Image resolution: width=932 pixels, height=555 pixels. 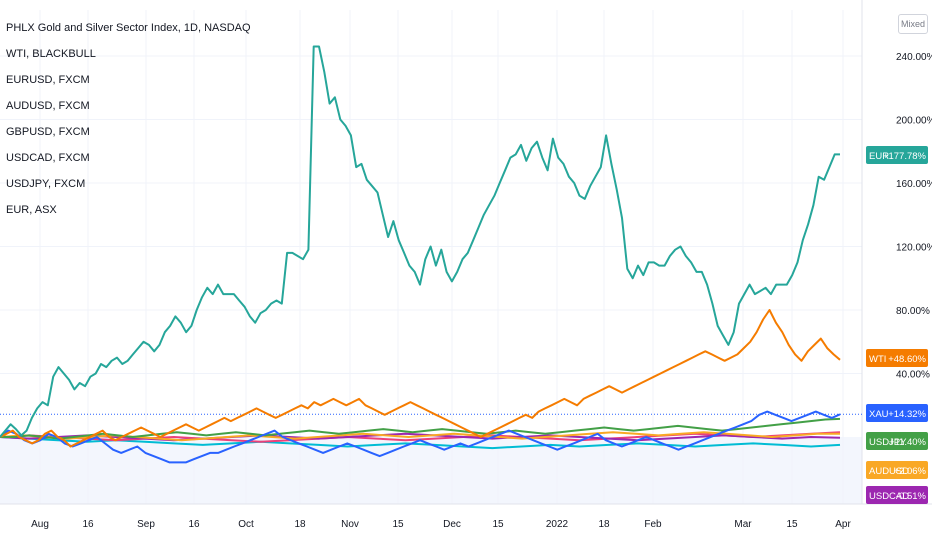 I want to click on value-badge-usdcad, so click(x=897, y=495).